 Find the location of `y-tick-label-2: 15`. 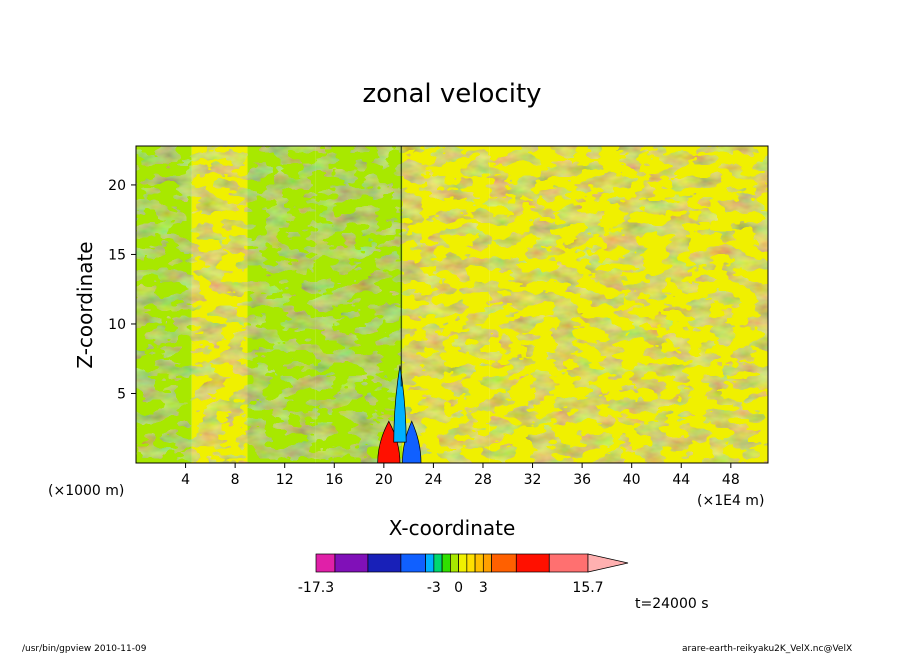

y-tick-label-2: 15 is located at coordinates (117, 255).